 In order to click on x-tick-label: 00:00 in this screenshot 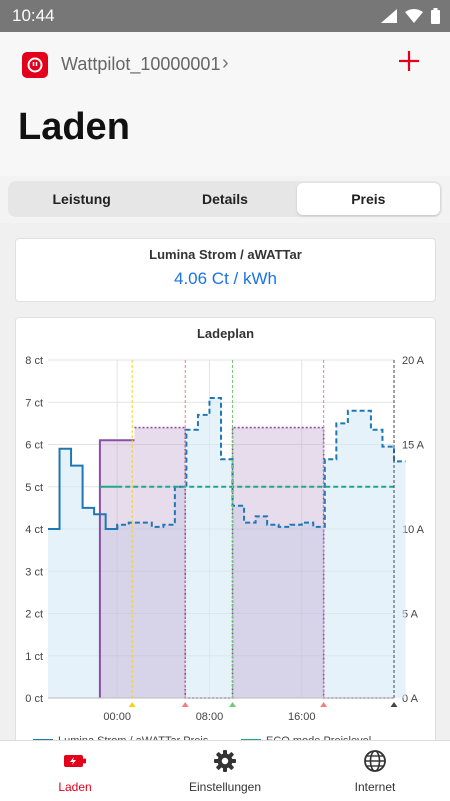, I will do `click(117, 717)`.